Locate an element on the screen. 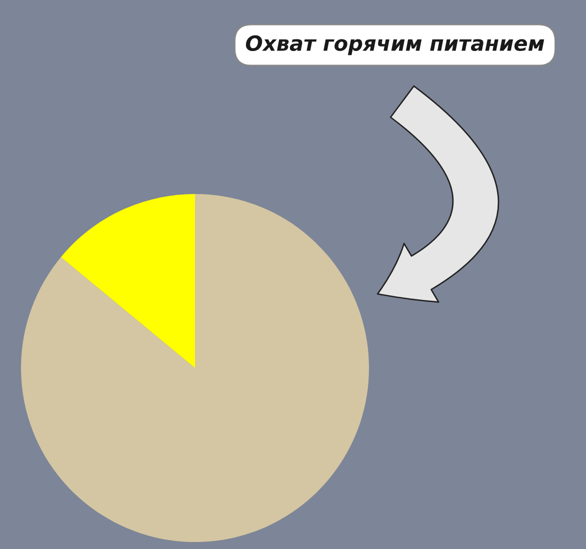 This screenshot has height=549, width=586. chart-title: Охват горячим питанием is located at coordinates (395, 45).